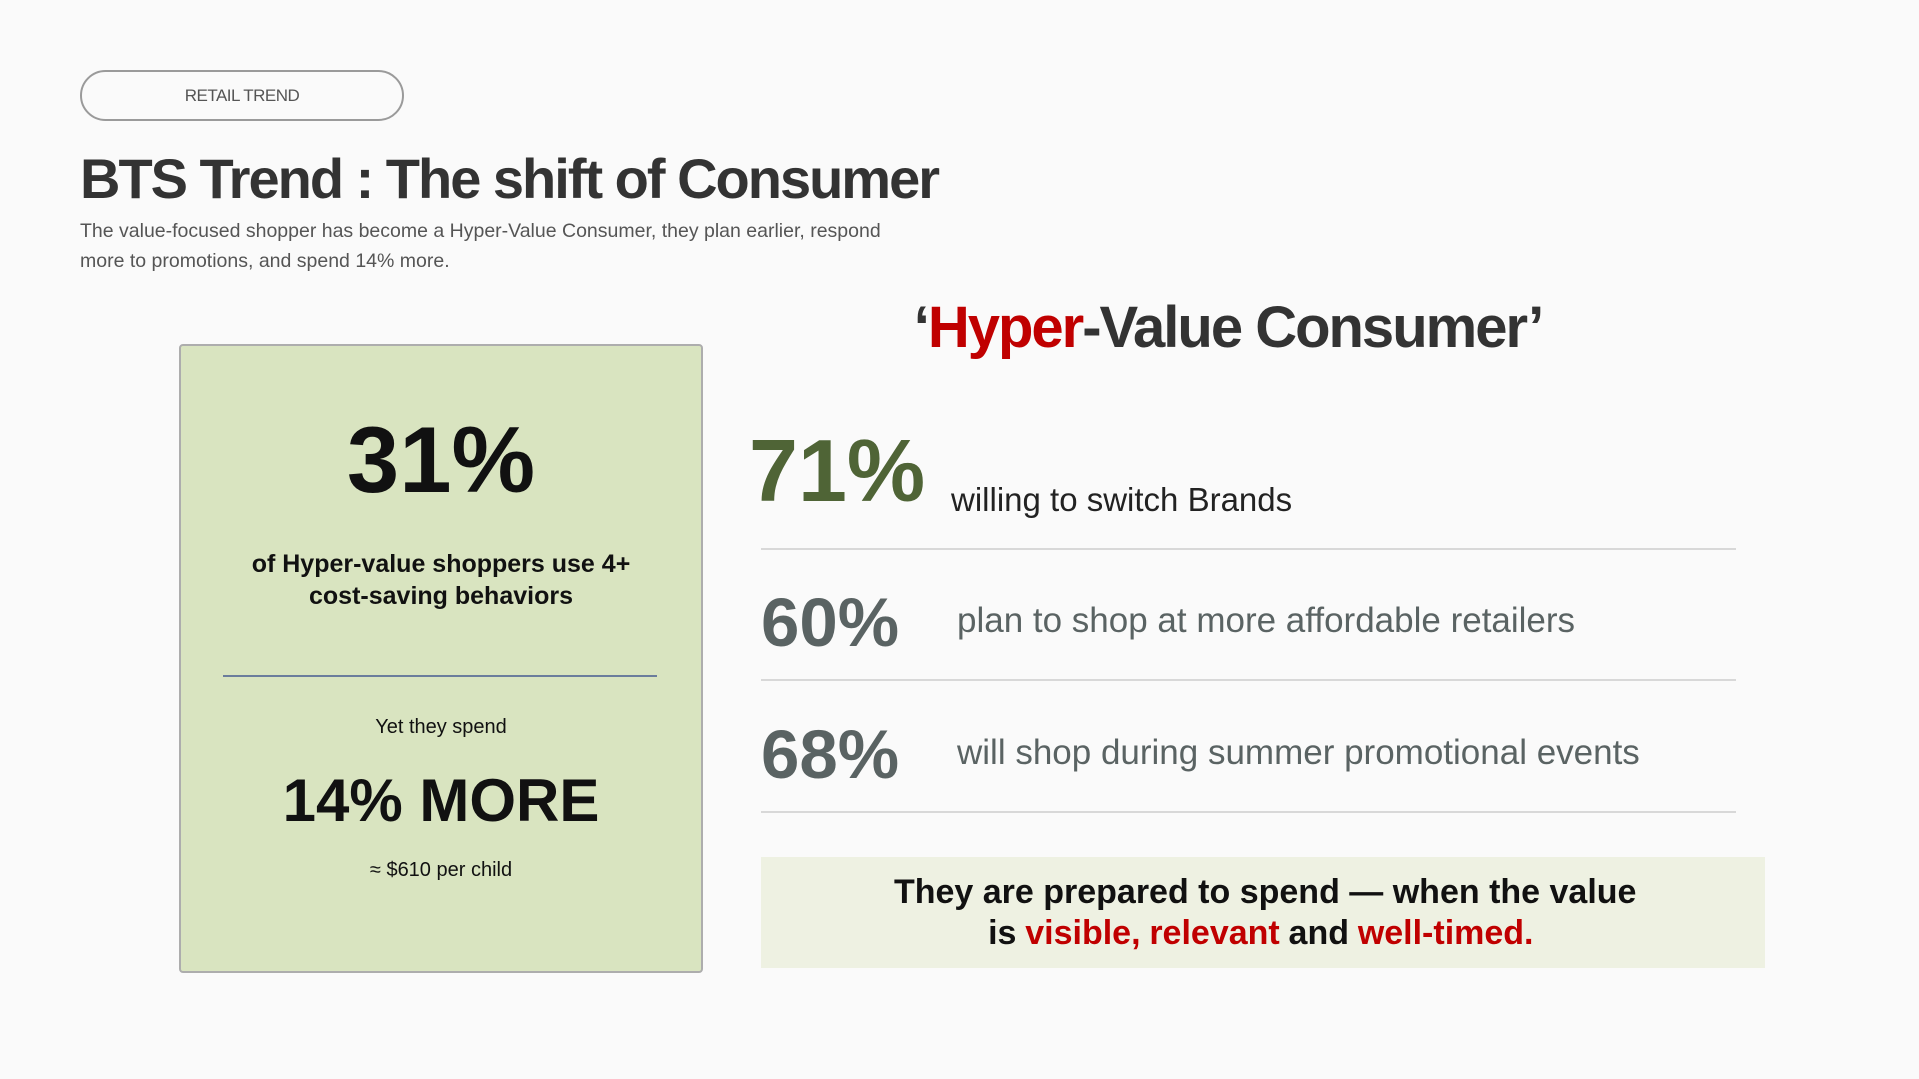 This screenshot has height=1079, width=1919. Describe the element at coordinates (441, 870) in the screenshot. I see `card-note: ≈ $610 per child` at that location.